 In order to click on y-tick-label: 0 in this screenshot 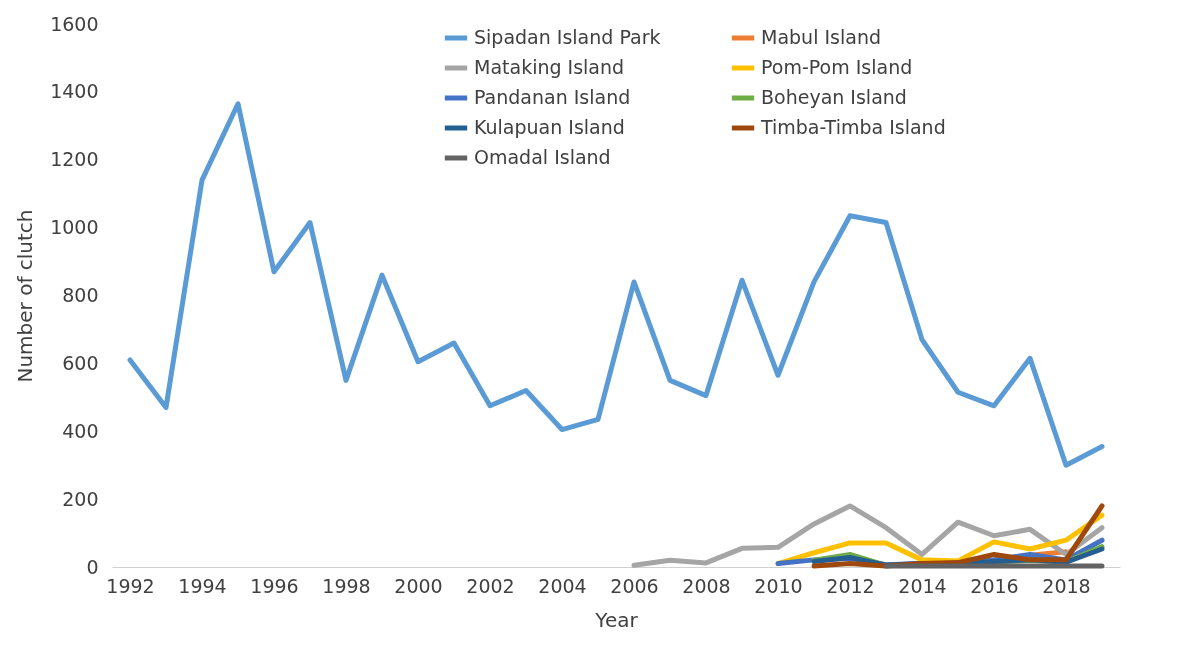, I will do `click(92, 566)`.